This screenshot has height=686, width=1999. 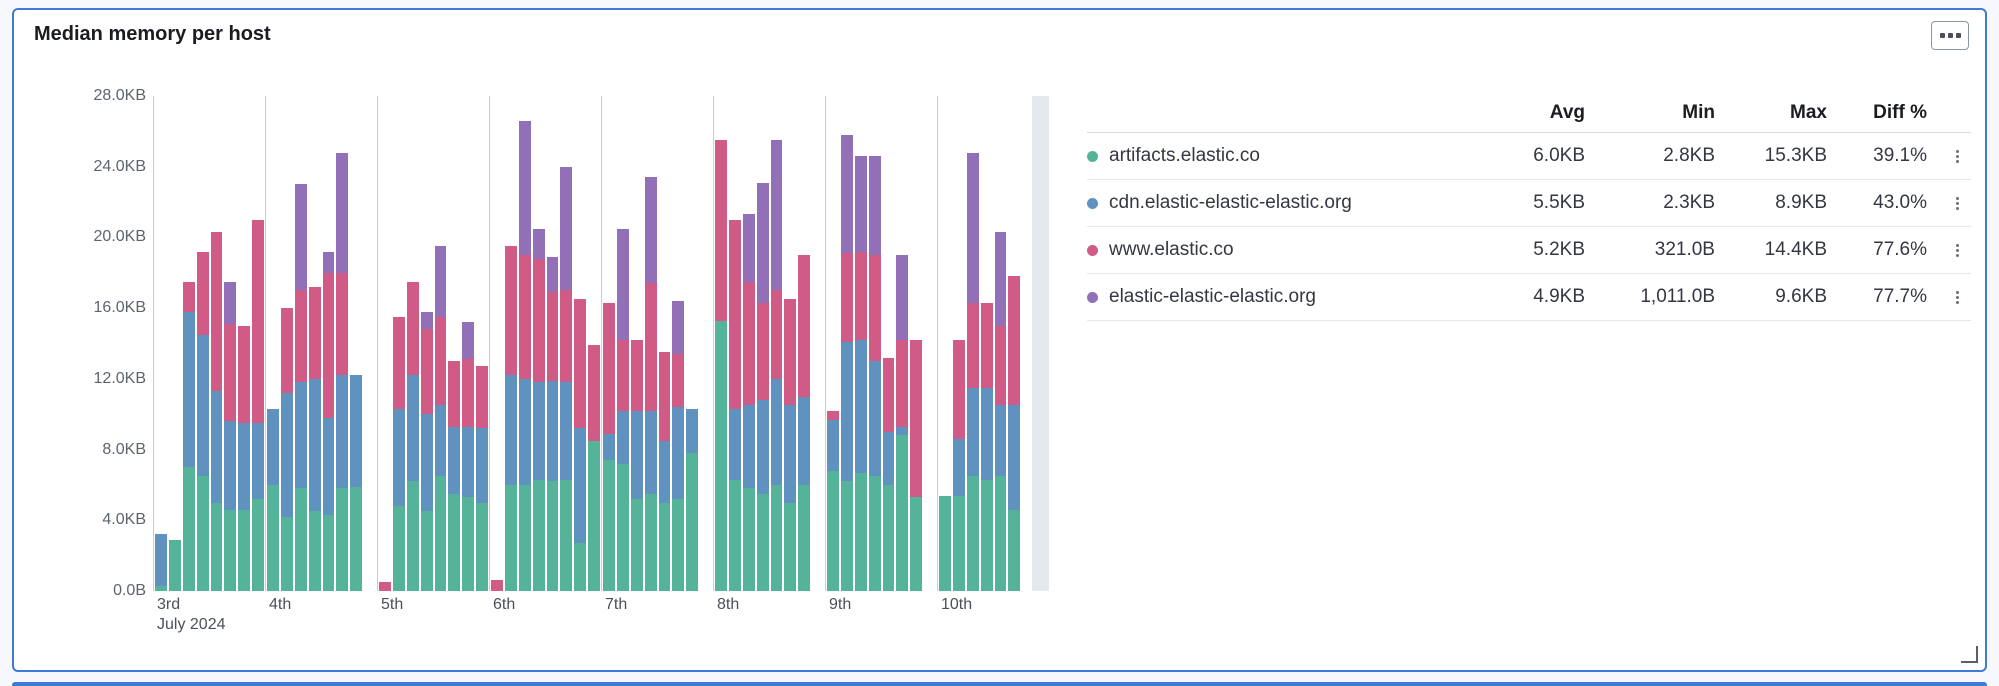 What do you see at coordinates (1969, 654) in the screenshot?
I see `panel-resize-handle` at bounding box center [1969, 654].